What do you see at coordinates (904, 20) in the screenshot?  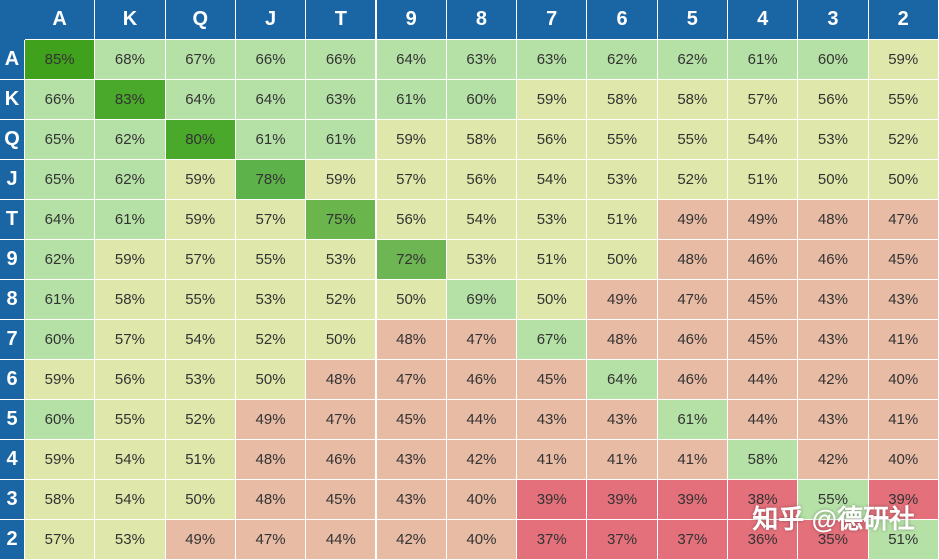 I see `column-header: 2` at bounding box center [904, 20].